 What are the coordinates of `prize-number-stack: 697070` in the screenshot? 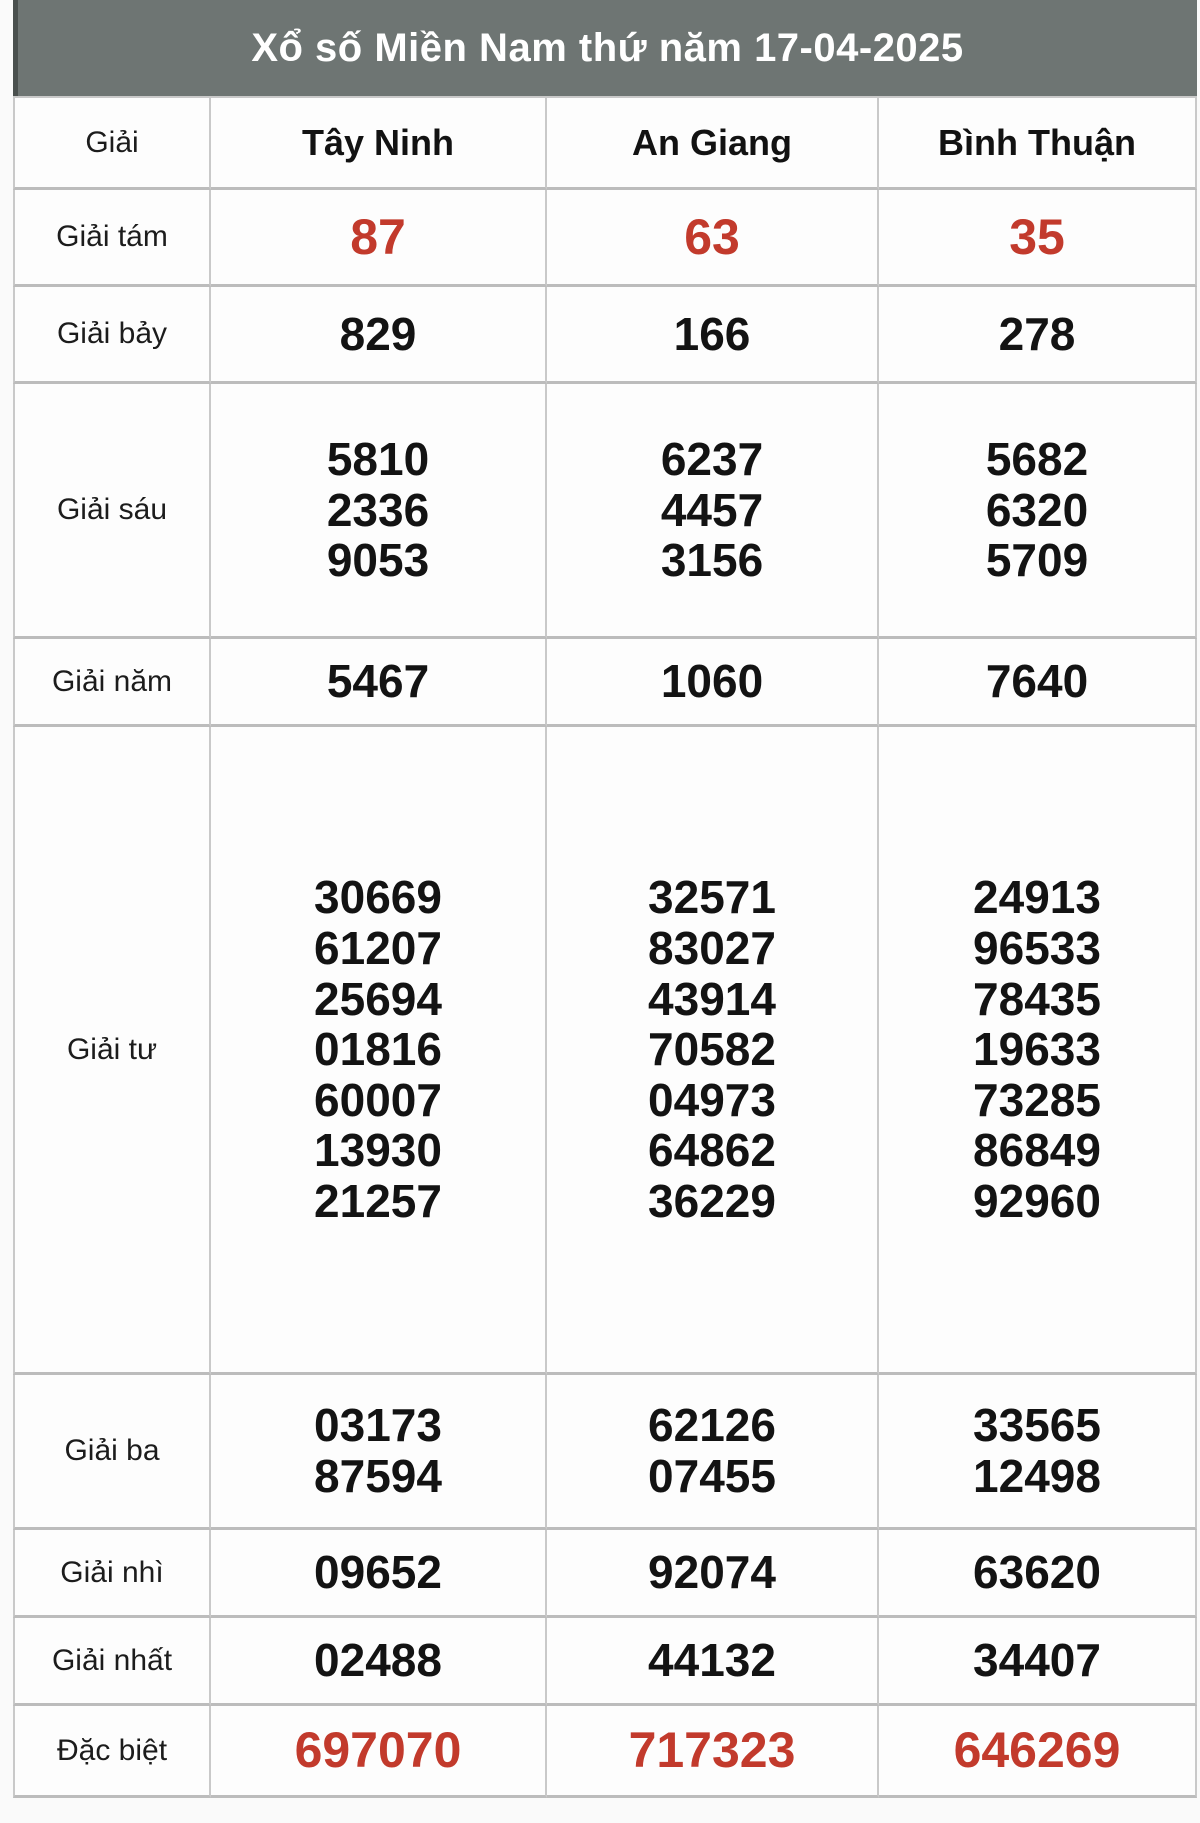 It's located at (378, 1750).